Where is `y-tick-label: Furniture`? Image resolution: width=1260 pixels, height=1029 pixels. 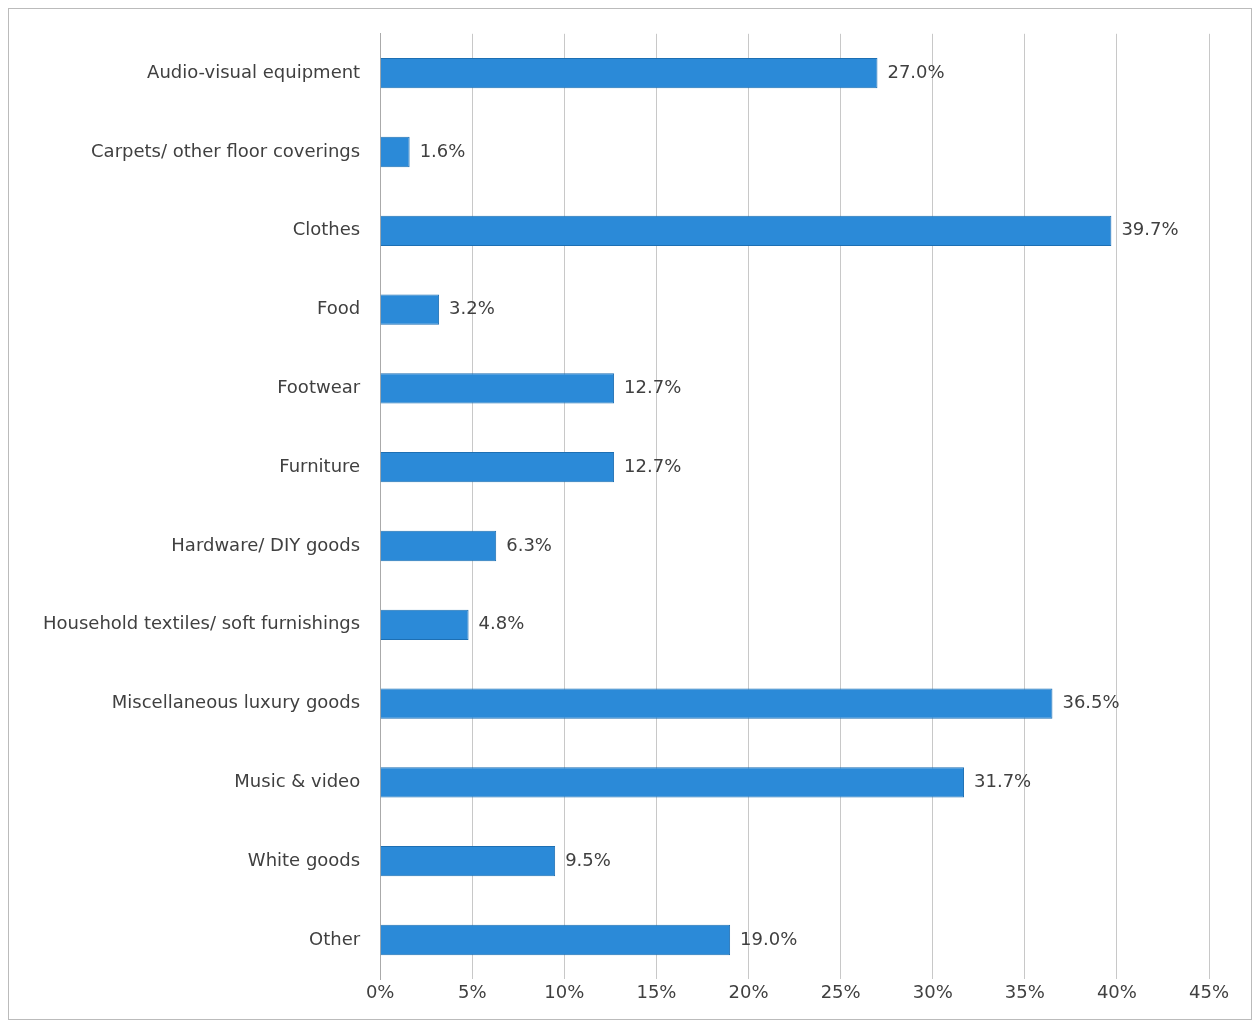 y-tick-label: Furniture is located at coordinates (320, 465).